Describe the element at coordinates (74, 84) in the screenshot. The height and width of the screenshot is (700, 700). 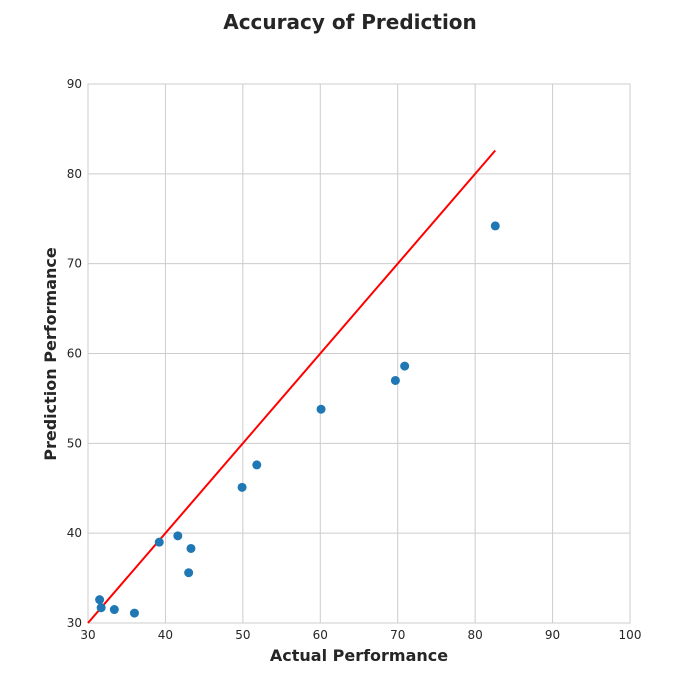
I see `y-tick-label: 90` at that location.